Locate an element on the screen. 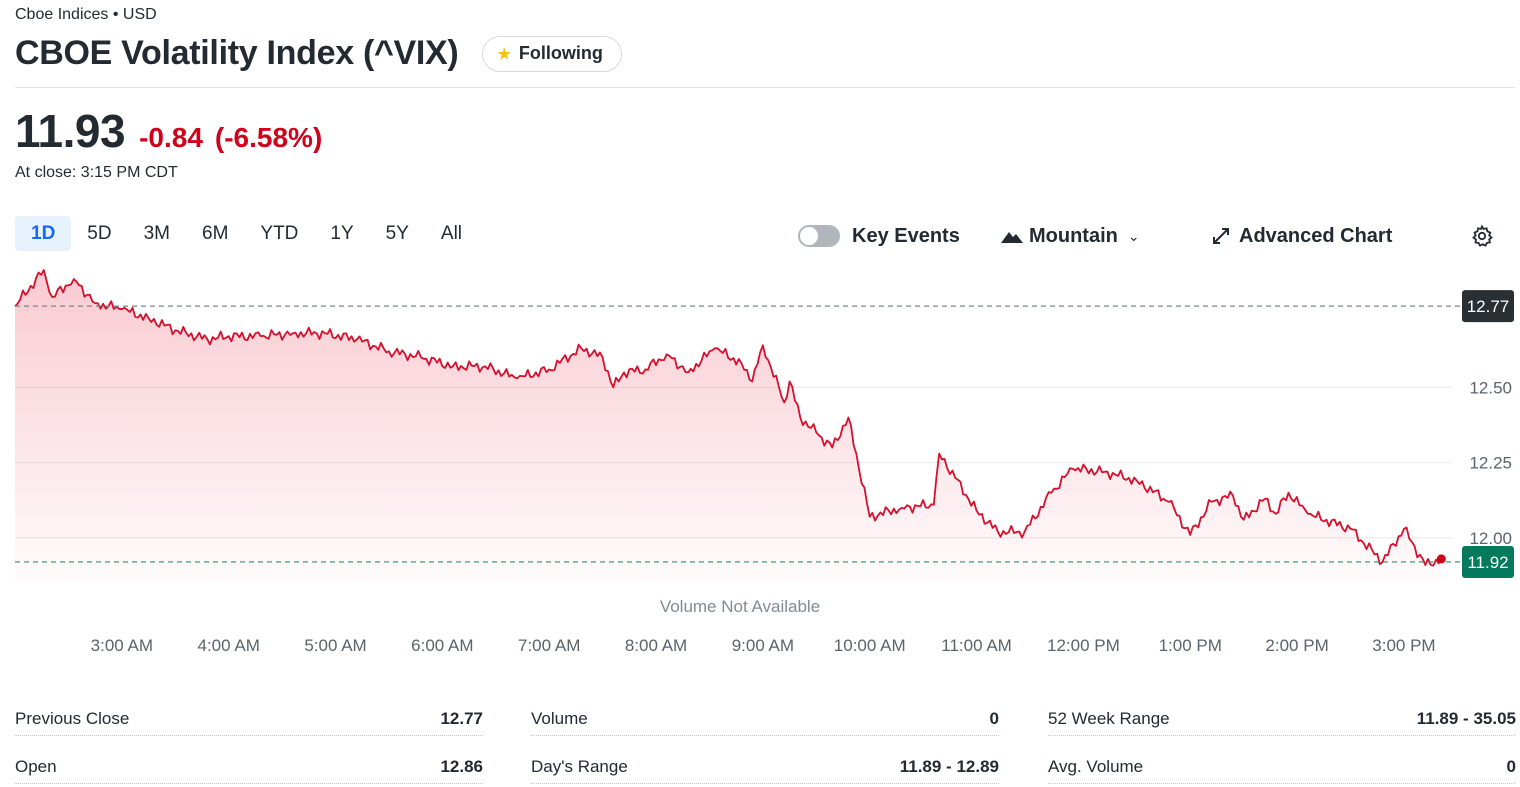 This screenshot has width=1520, height=787. advanced-chart-label: Advanced Chart is located at coordinates (1316, 235).